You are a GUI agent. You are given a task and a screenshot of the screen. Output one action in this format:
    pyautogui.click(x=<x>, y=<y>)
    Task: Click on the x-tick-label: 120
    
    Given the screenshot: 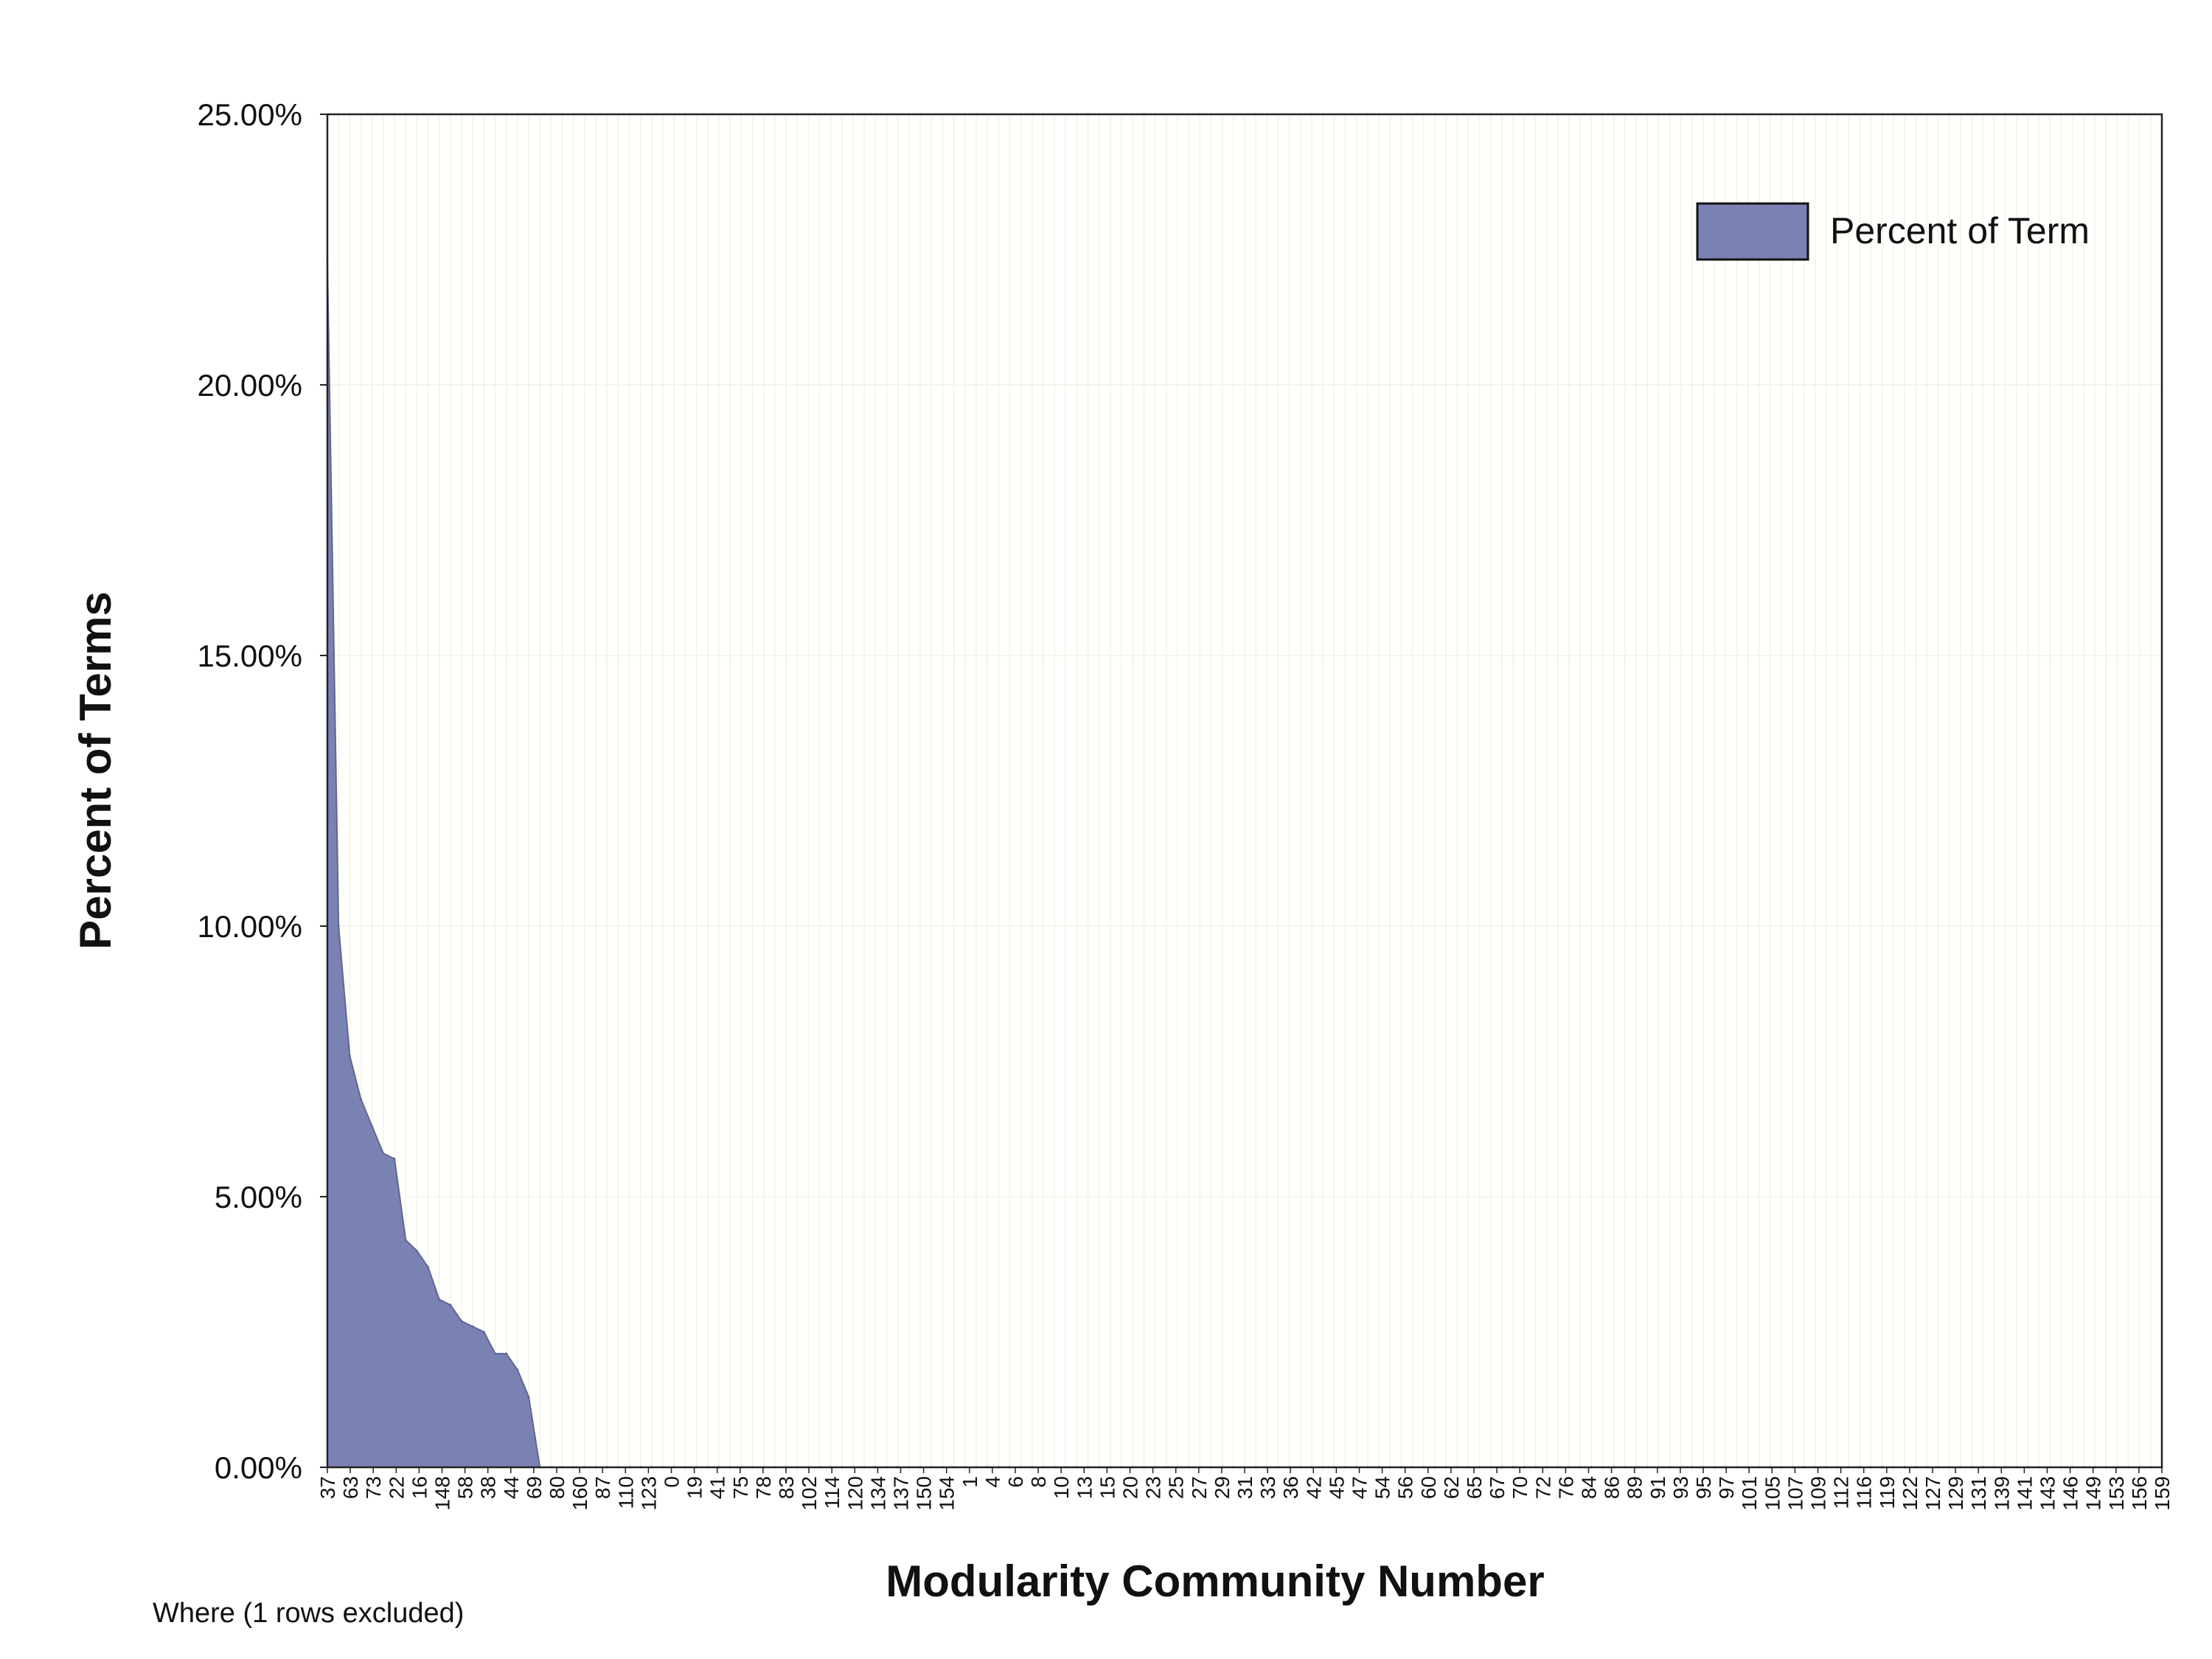 What is the action you would take?
    pyautogui.click(x=855, y=1493)
    